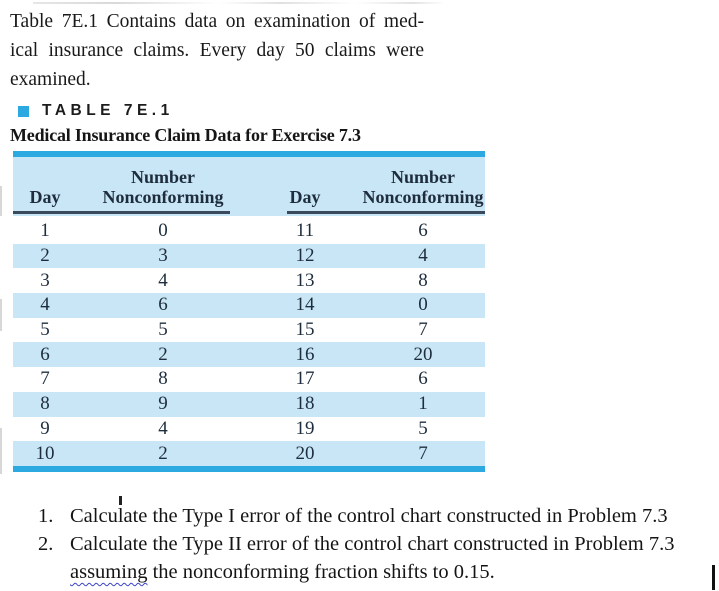 The width and height of the screenshot is (719, 591). I want to click on table-number-label: TABLE 7E.1, so click(108, 110).